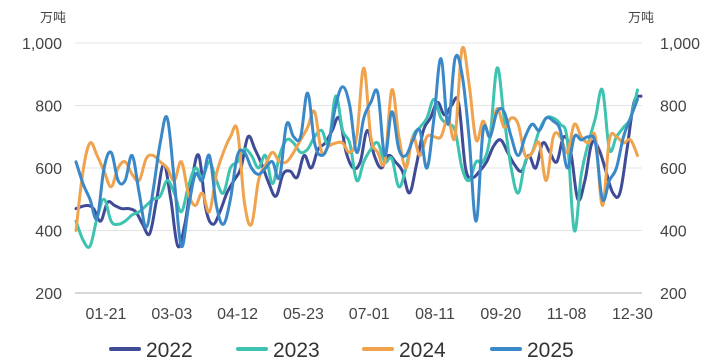  I want to click on legend-label-2025: 2025, so click(550, 350).